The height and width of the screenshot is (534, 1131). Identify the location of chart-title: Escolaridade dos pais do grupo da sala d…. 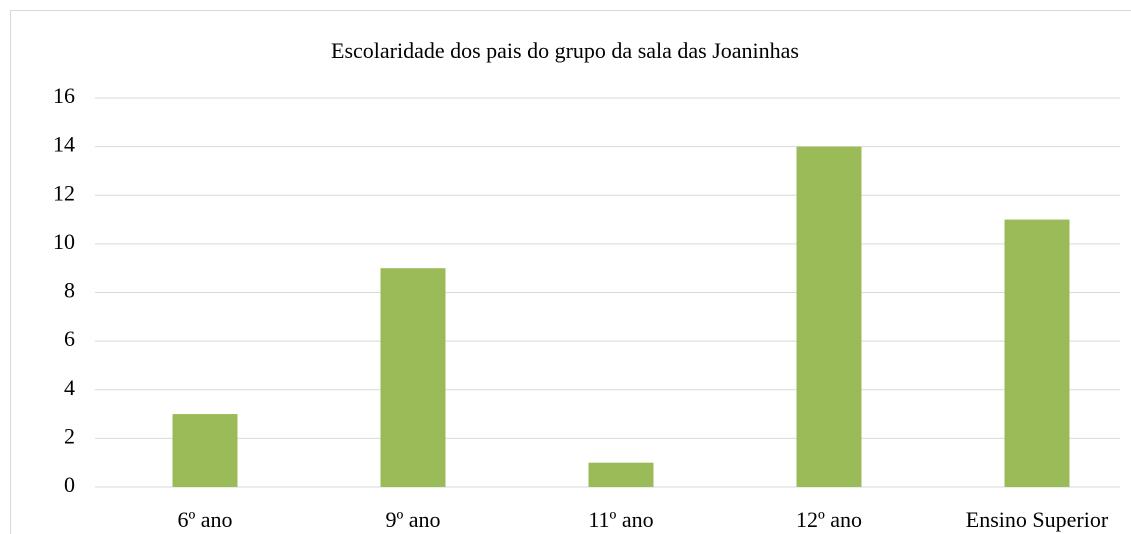
(565, 50).